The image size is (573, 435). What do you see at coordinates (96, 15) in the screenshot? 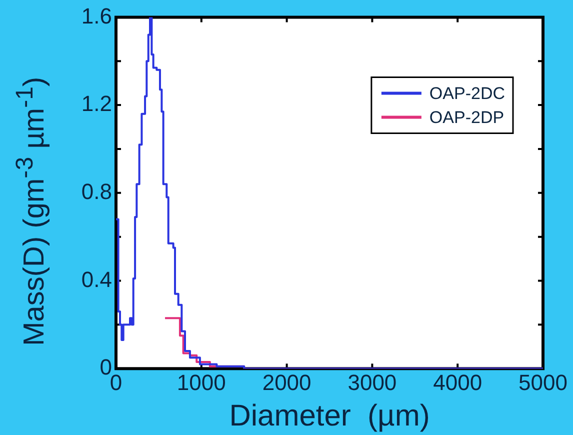
I see `y-tick-label: 1.6` at bounding box center [96, 15].